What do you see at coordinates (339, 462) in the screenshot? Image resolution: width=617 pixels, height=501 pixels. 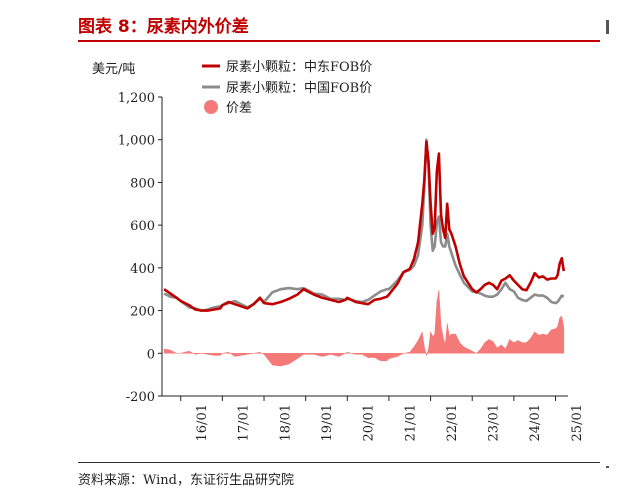 I see `footer-rule` at bounding box center [339, 462].